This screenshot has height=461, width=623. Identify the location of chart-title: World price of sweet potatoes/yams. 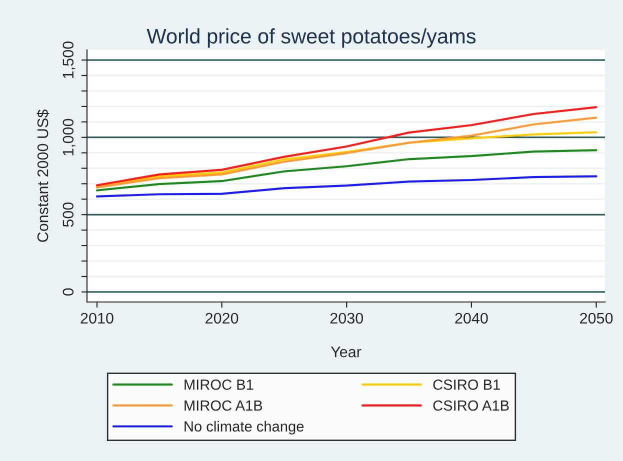
(311, 38).